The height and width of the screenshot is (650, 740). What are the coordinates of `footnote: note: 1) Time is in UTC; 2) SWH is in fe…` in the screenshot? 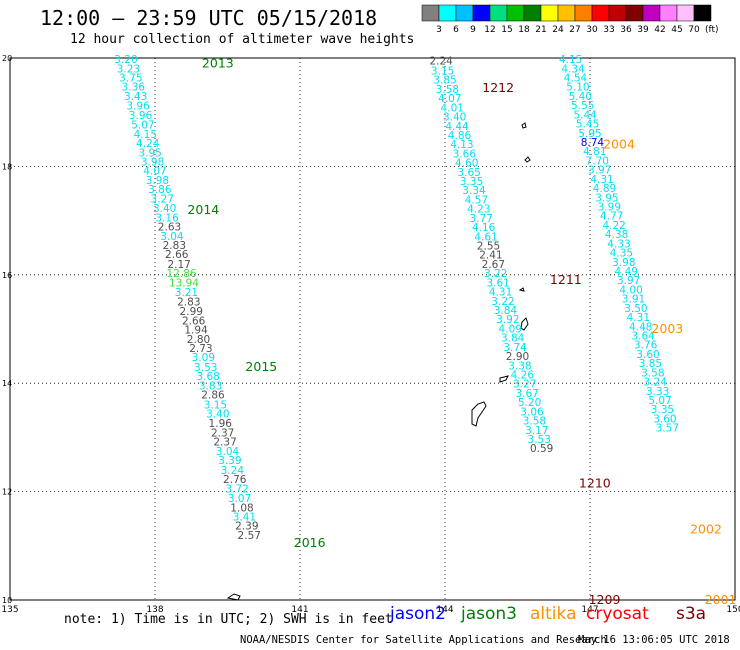 It's located at (228, 619).